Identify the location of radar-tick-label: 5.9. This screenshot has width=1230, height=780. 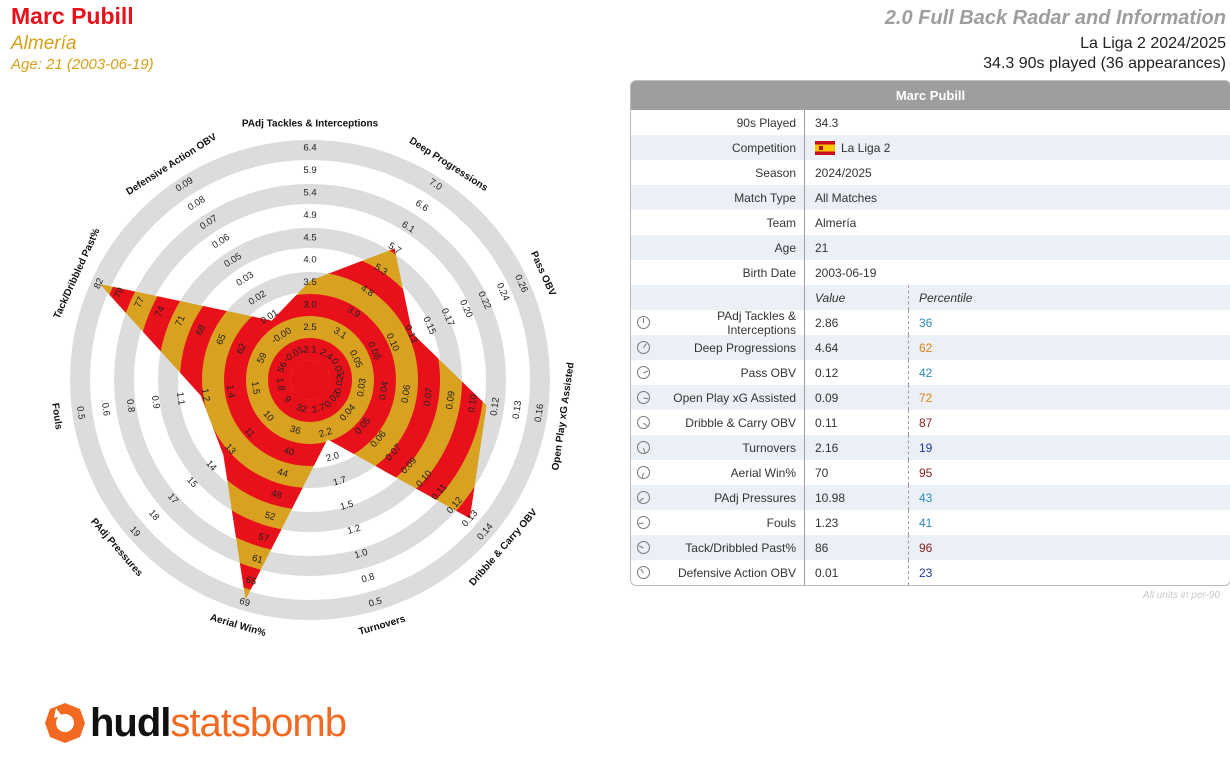
(309, 170).